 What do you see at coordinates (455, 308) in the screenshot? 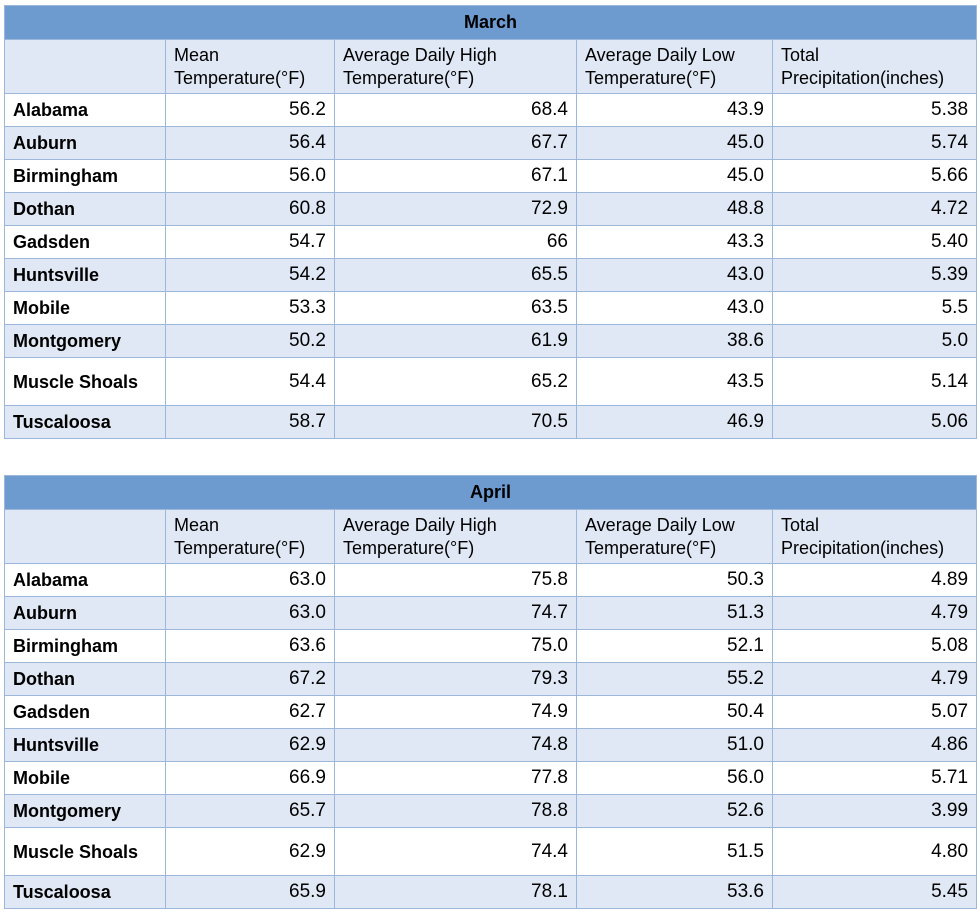
I see `cell-avg-high: 63.5` at bounding box center [455, 308].